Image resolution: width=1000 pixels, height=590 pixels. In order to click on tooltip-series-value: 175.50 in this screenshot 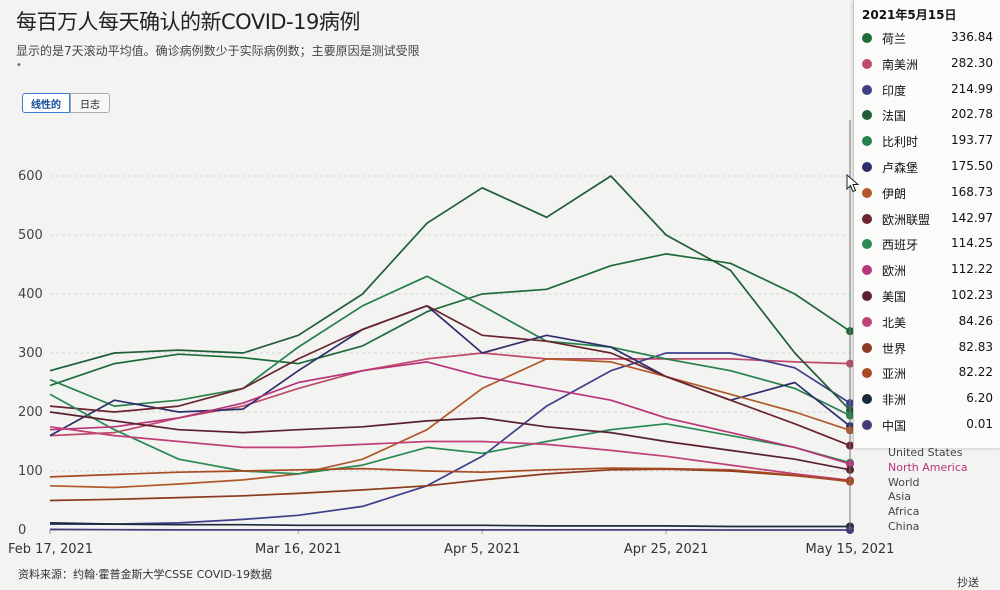, I will do `click(972, 166)`.